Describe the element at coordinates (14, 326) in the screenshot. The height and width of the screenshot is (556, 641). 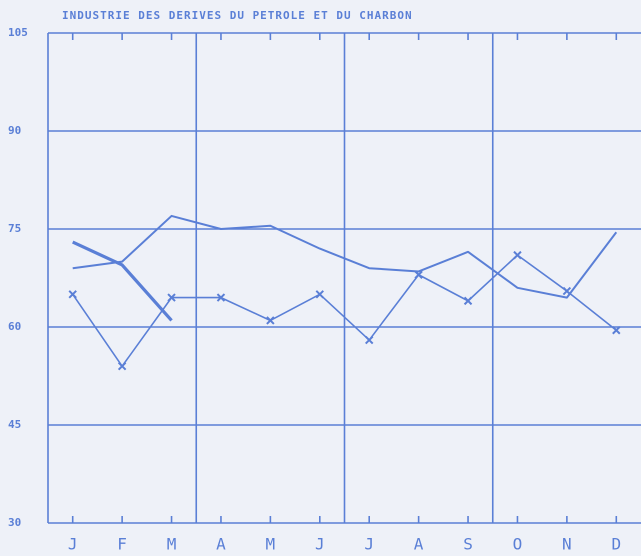
I see `y-tick-label: 60` at that location.